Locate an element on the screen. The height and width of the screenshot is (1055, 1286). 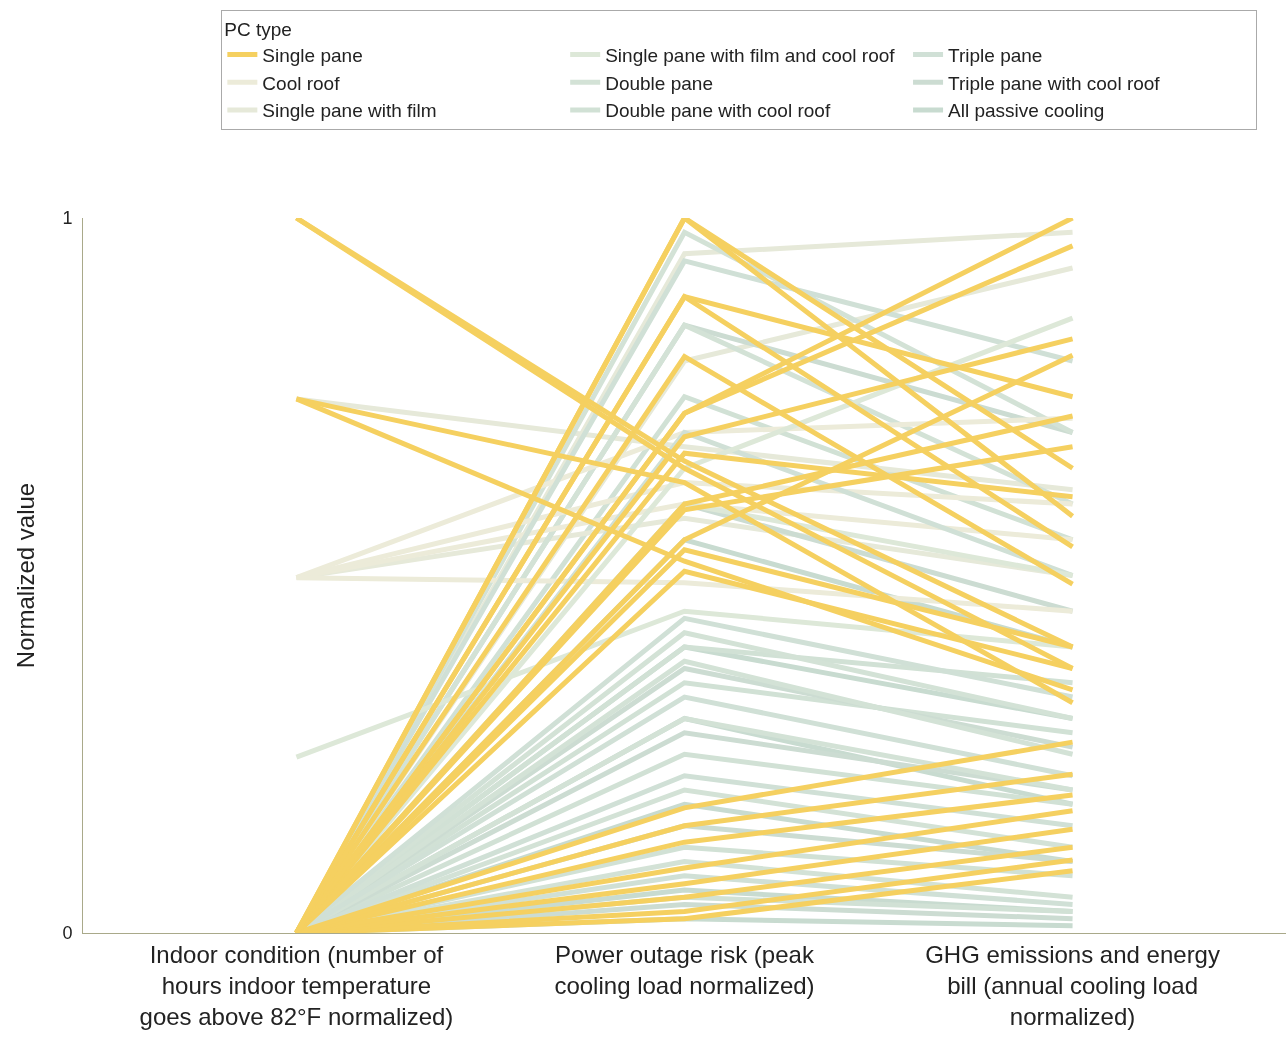
legend-label: Triple pane with cool roof is located at coordinates (1054, 83).